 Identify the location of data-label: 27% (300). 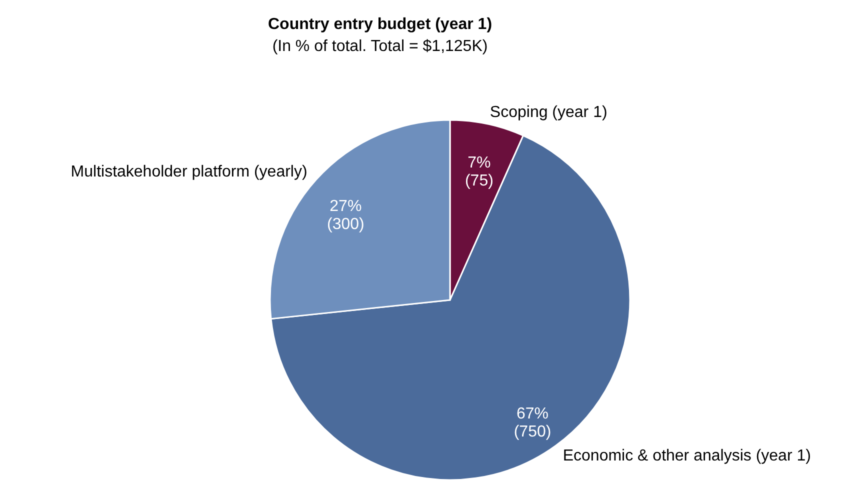
(345, 216).